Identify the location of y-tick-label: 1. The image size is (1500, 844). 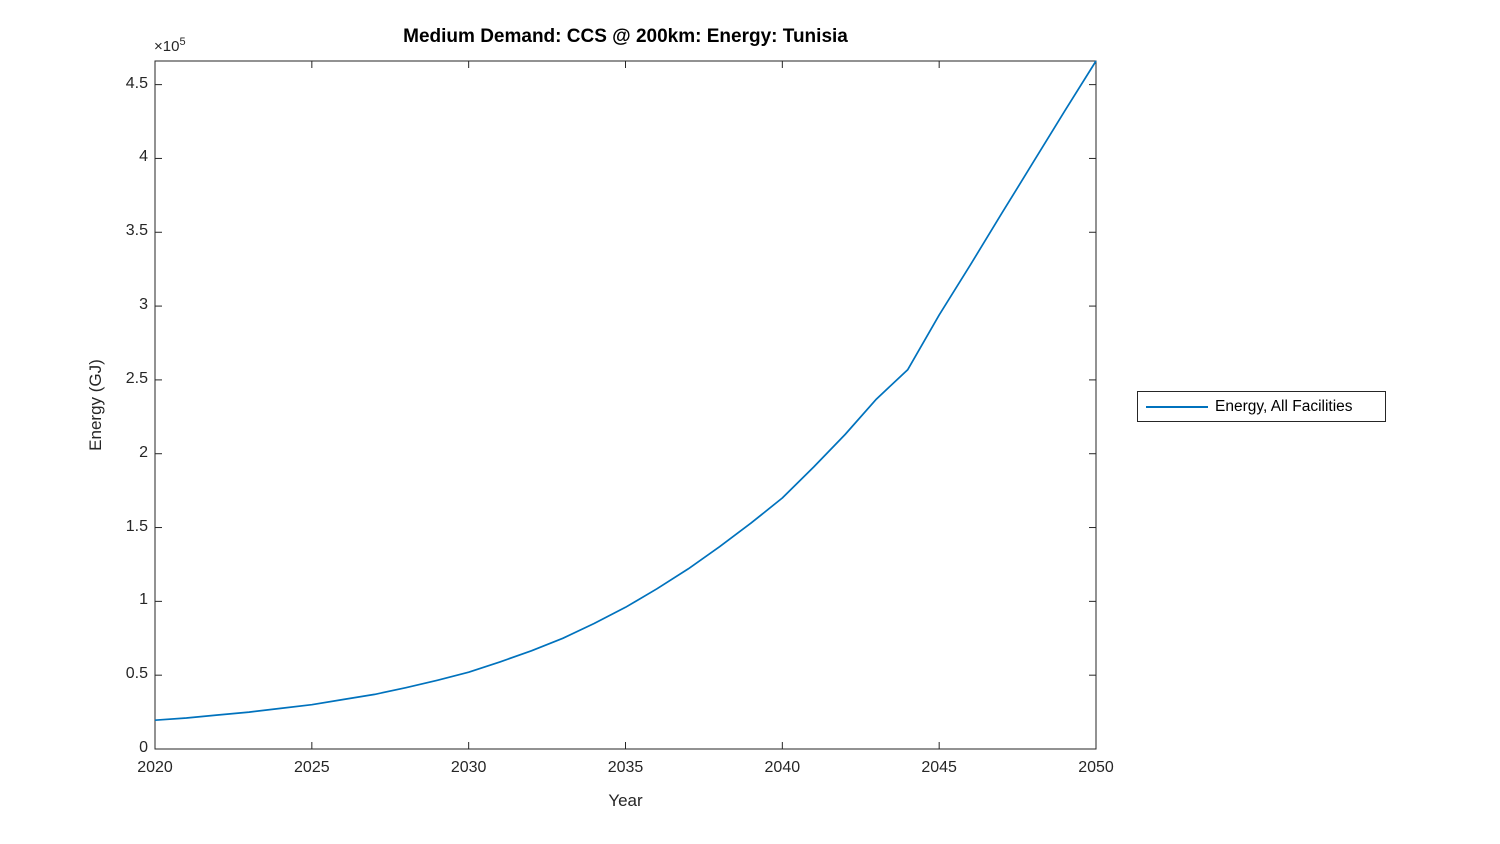
(143, 600).